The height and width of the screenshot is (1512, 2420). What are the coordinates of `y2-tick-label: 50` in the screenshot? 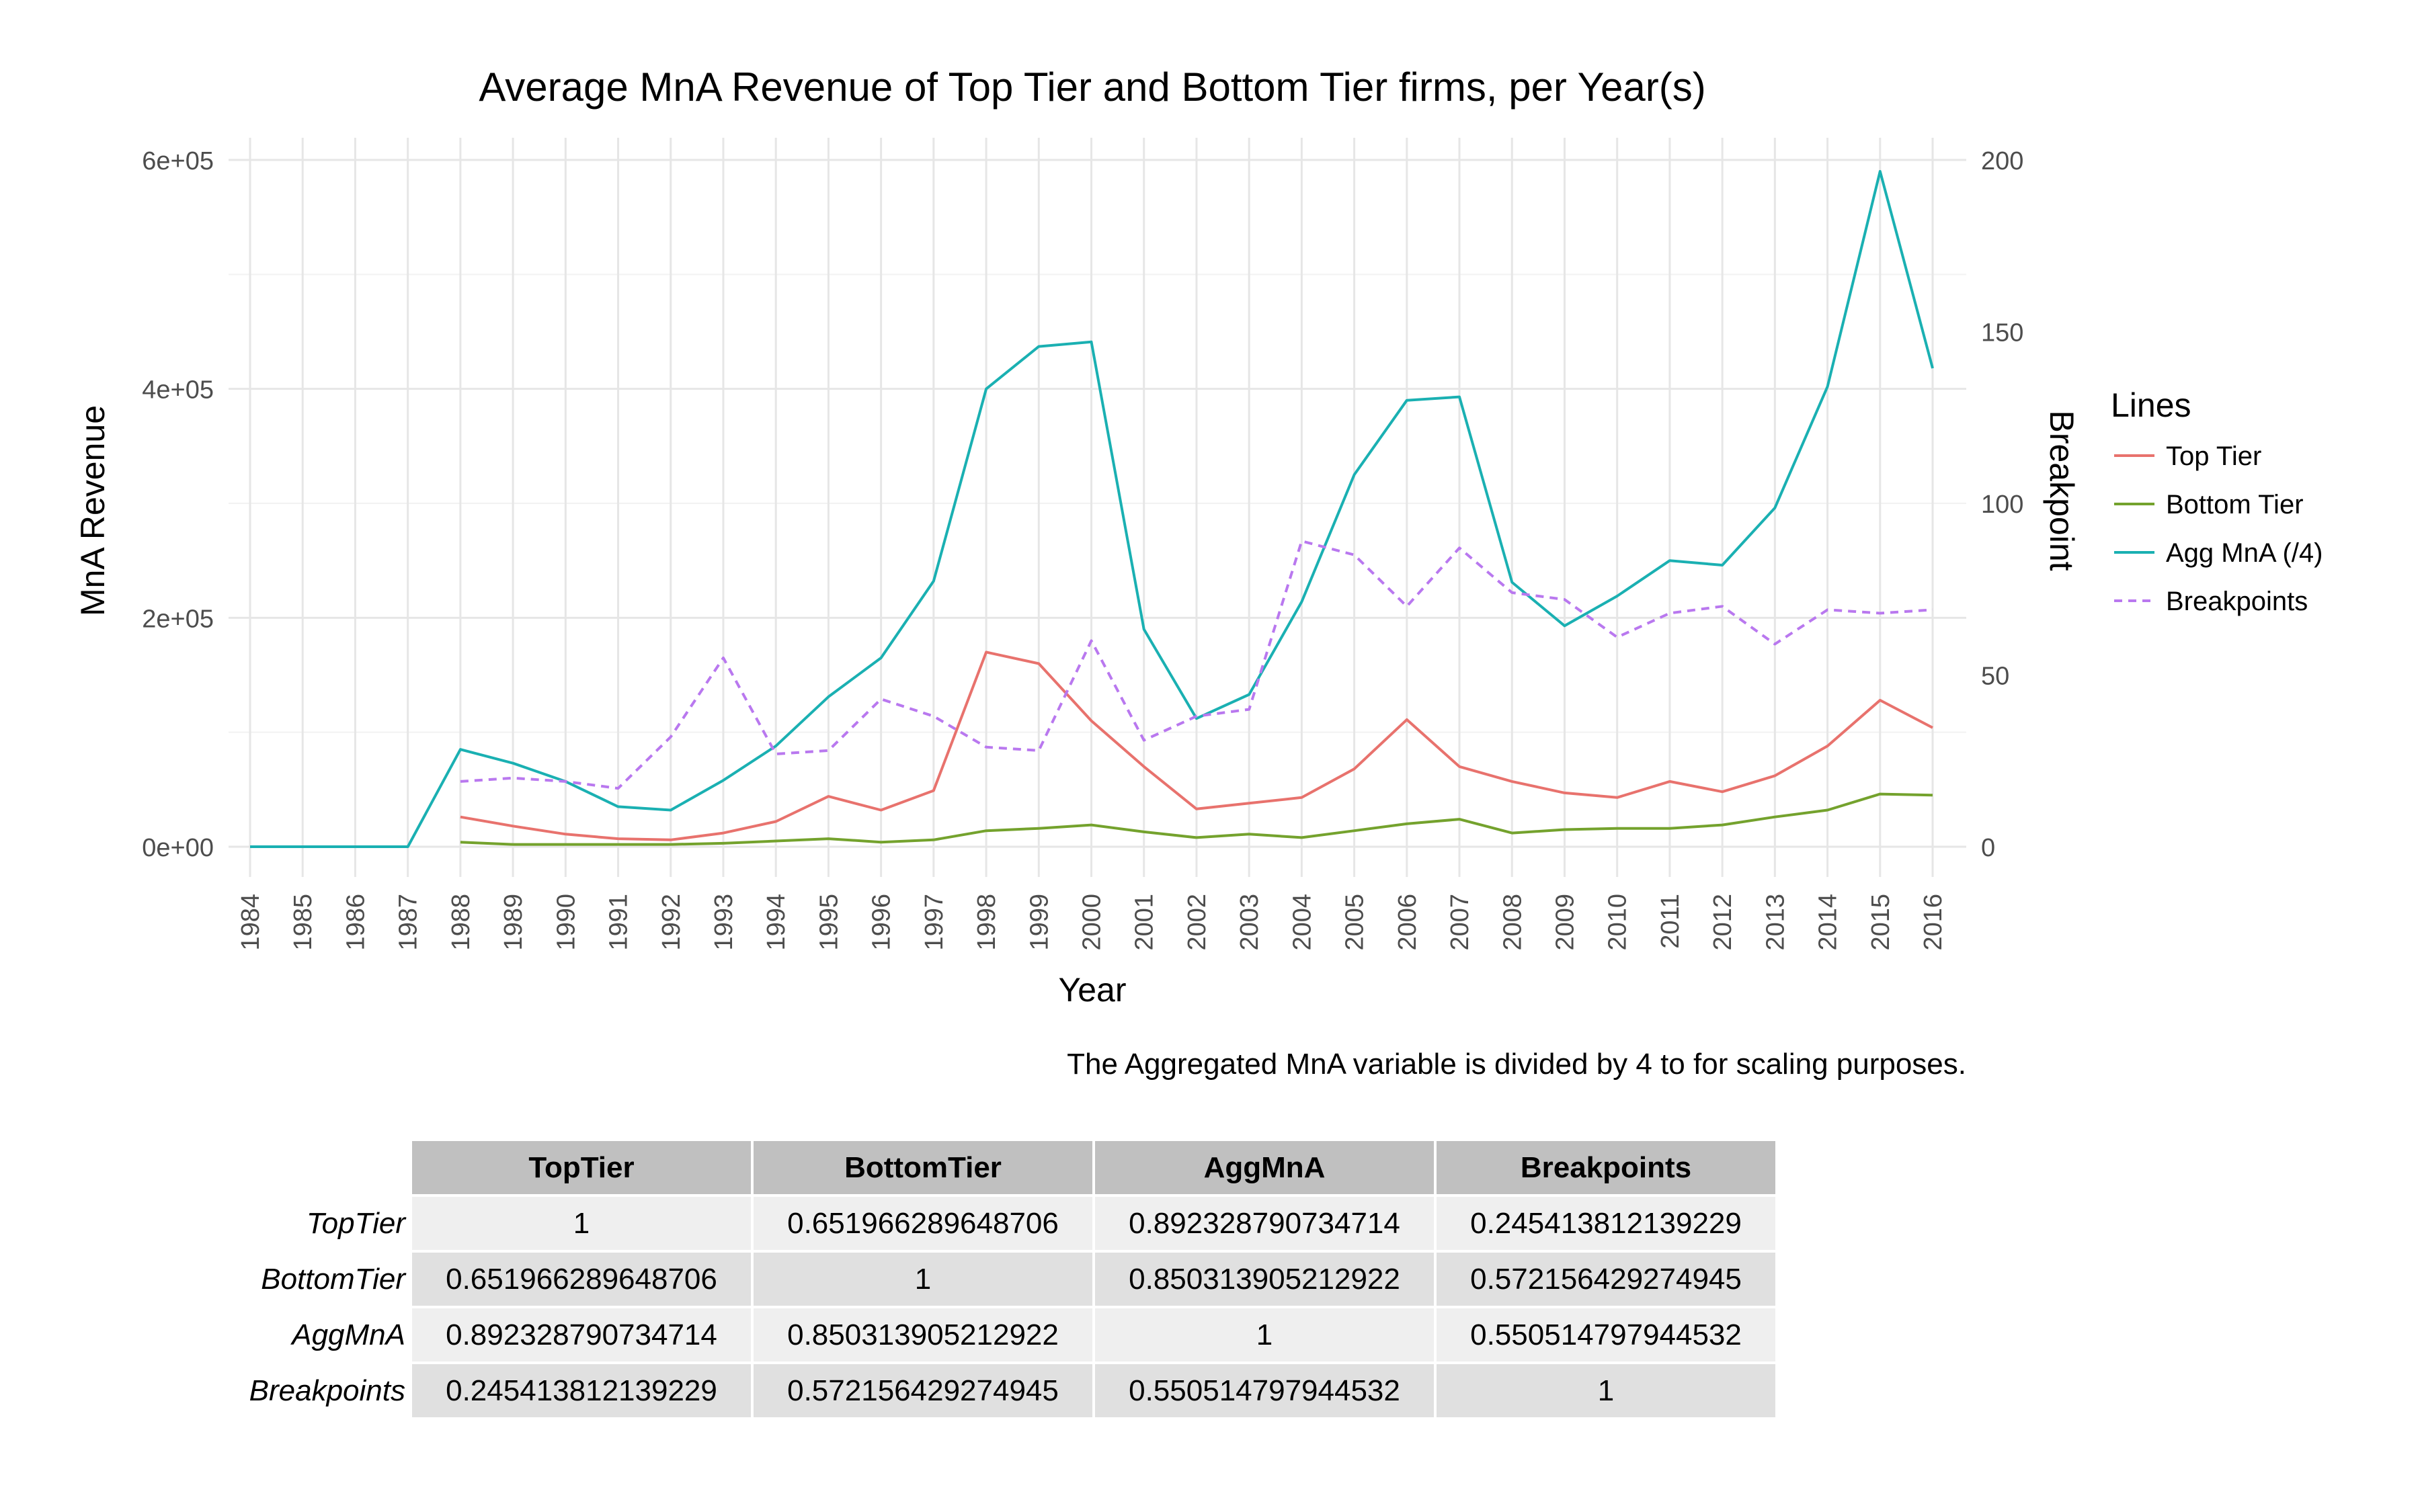 It's located at (1995, 677).